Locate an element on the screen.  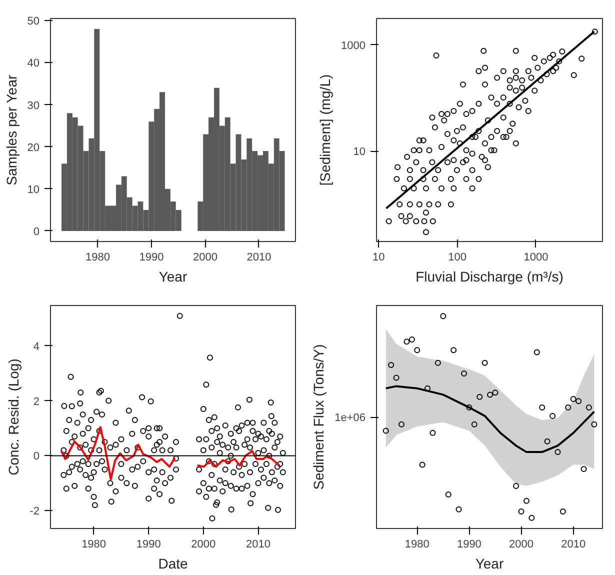
y-tick-label: 40 is located at coordinates (33, 64).